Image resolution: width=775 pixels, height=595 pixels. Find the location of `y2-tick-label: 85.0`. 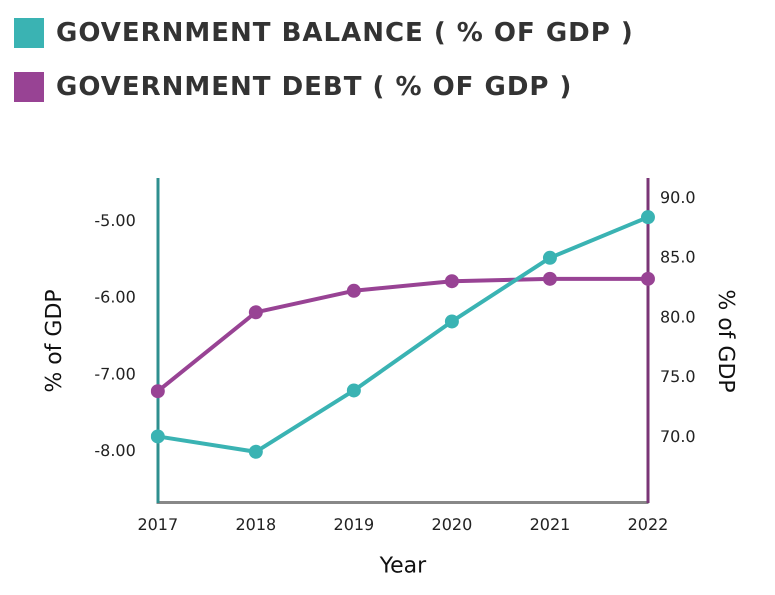

y2-tick-label: 85.0 is located at coordinates (678, 257).